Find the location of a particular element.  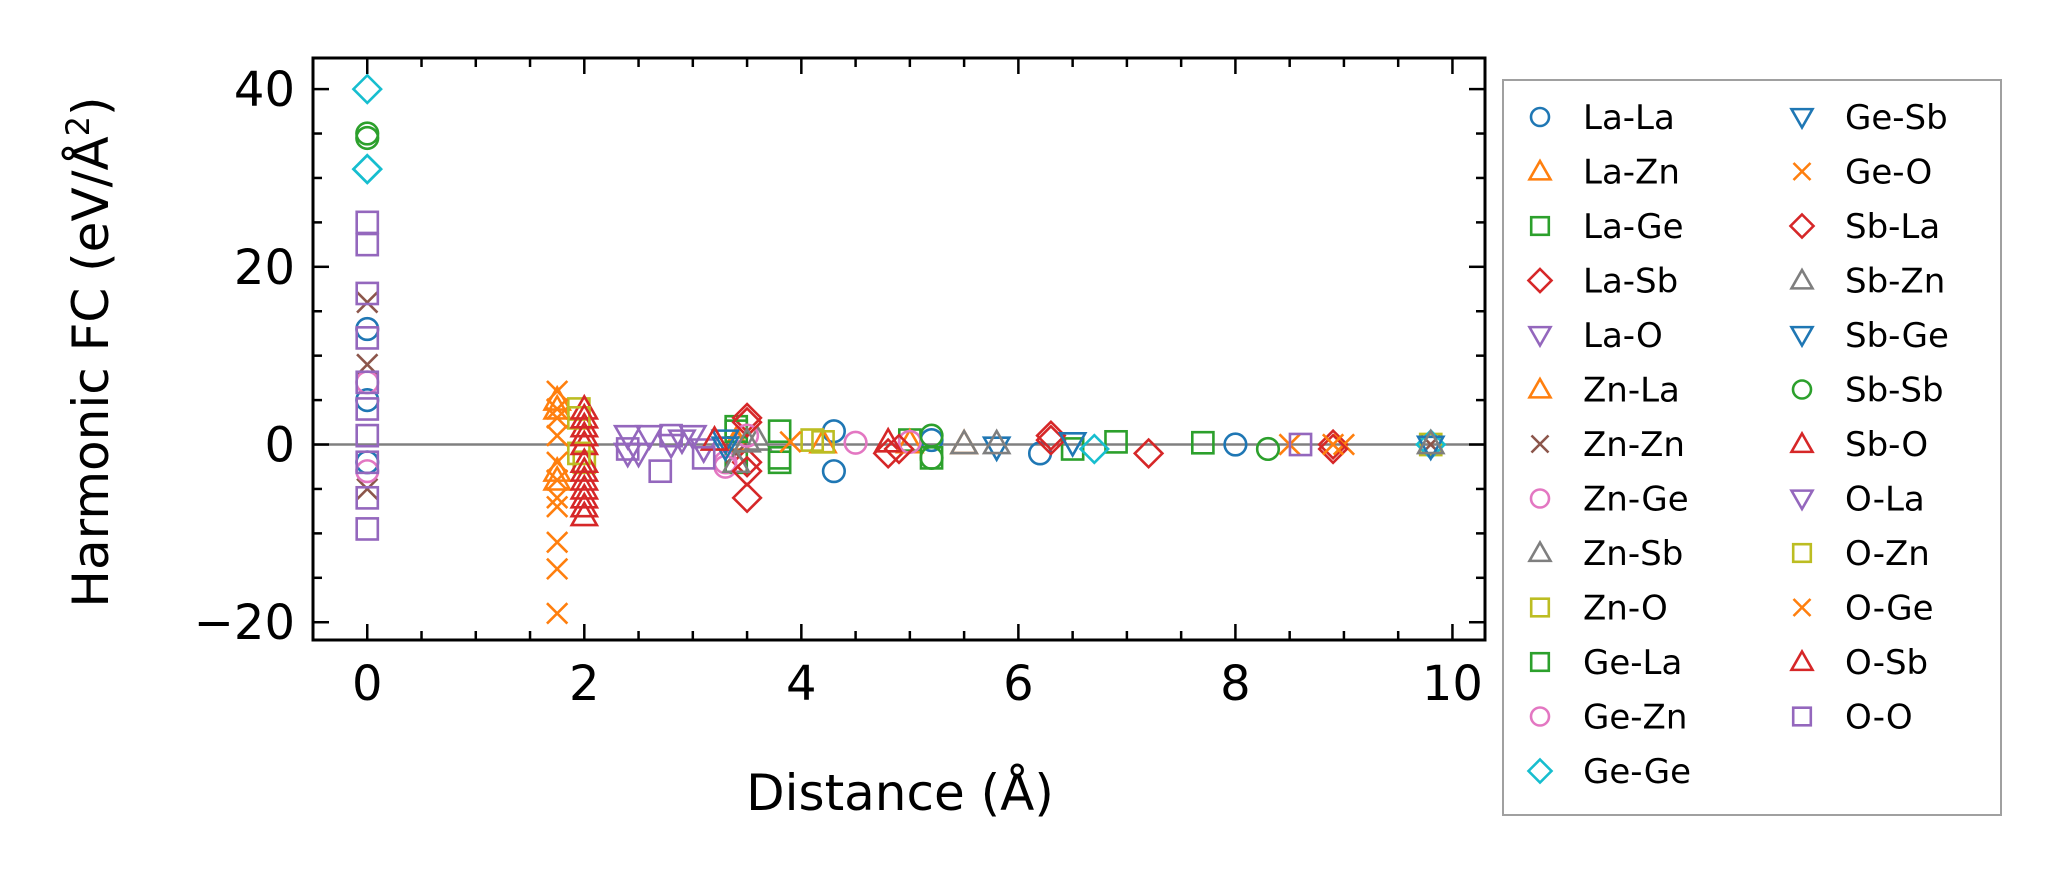

series-sb-zn is located at coordinates (1089, 440).